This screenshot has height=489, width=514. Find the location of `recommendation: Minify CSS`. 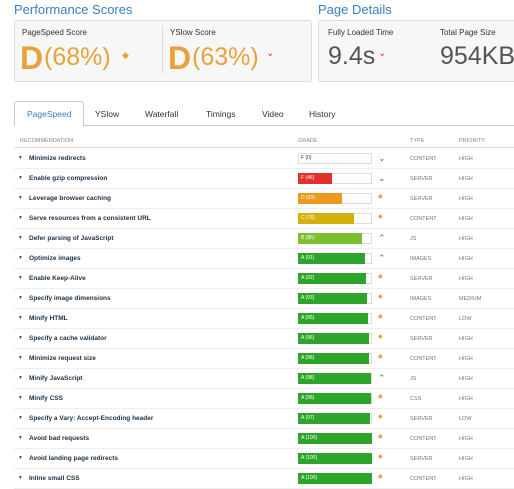

recommendation: Minify CSS is located at coordinates (46, 398).